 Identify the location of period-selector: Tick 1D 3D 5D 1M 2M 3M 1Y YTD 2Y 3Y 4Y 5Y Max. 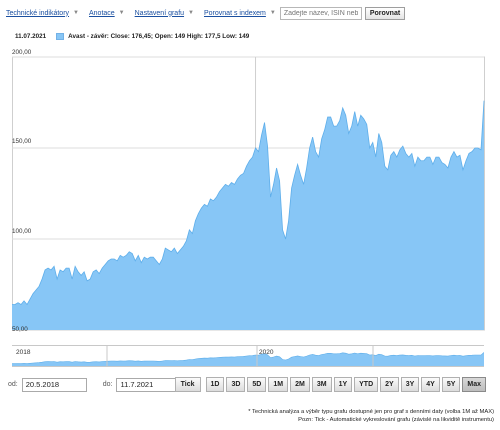
(329, 384).